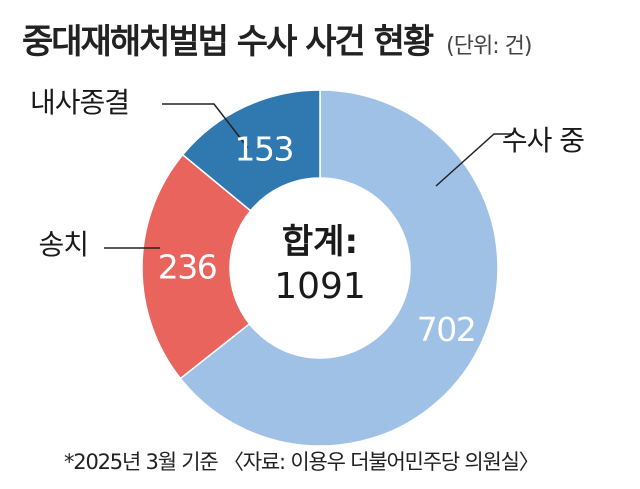 The height and width of the screenshot is (489, 640). What do you see at coordinates (543, 140) in the screenshot?
I see `callout-label-investigating: 수사 중` at bounding box center [543, 140].